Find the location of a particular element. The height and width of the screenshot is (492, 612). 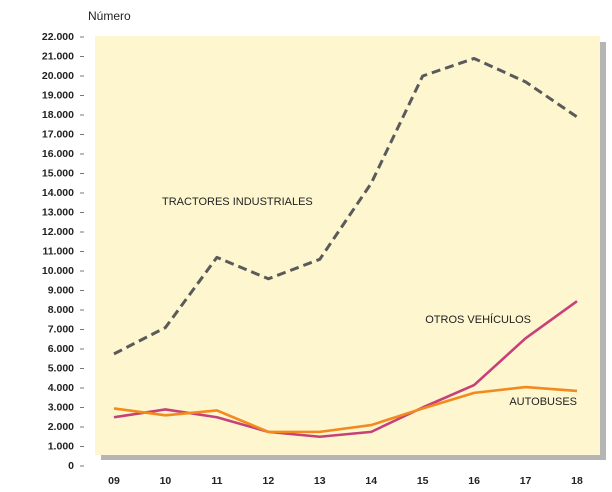

x-tick-label: 18 is located at coordinates (577, 481).